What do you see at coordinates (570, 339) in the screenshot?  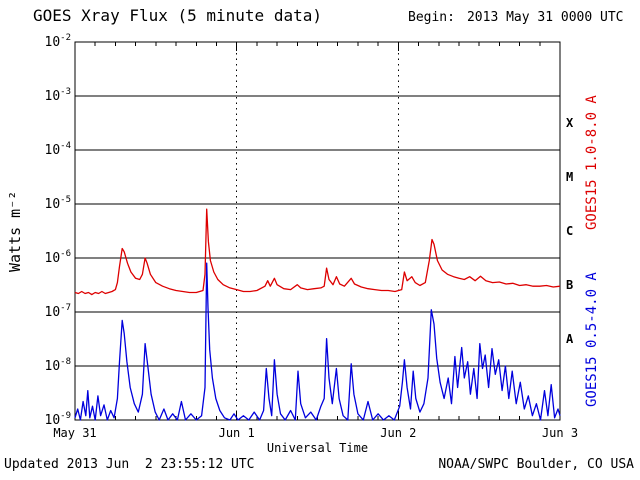 I see `flare-class-A: A` at bounding box center [570, 339].